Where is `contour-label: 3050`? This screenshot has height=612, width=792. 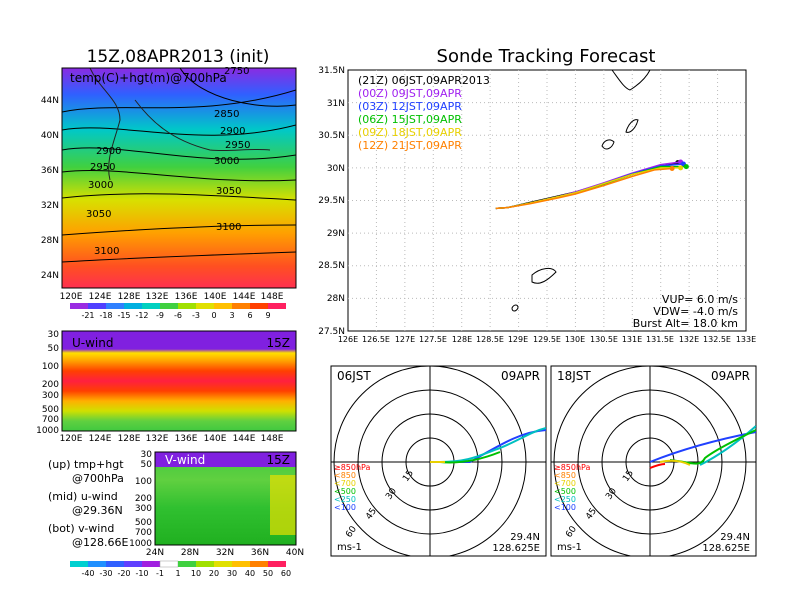 contour-label: 3050 is located at coordinates (98, 214).